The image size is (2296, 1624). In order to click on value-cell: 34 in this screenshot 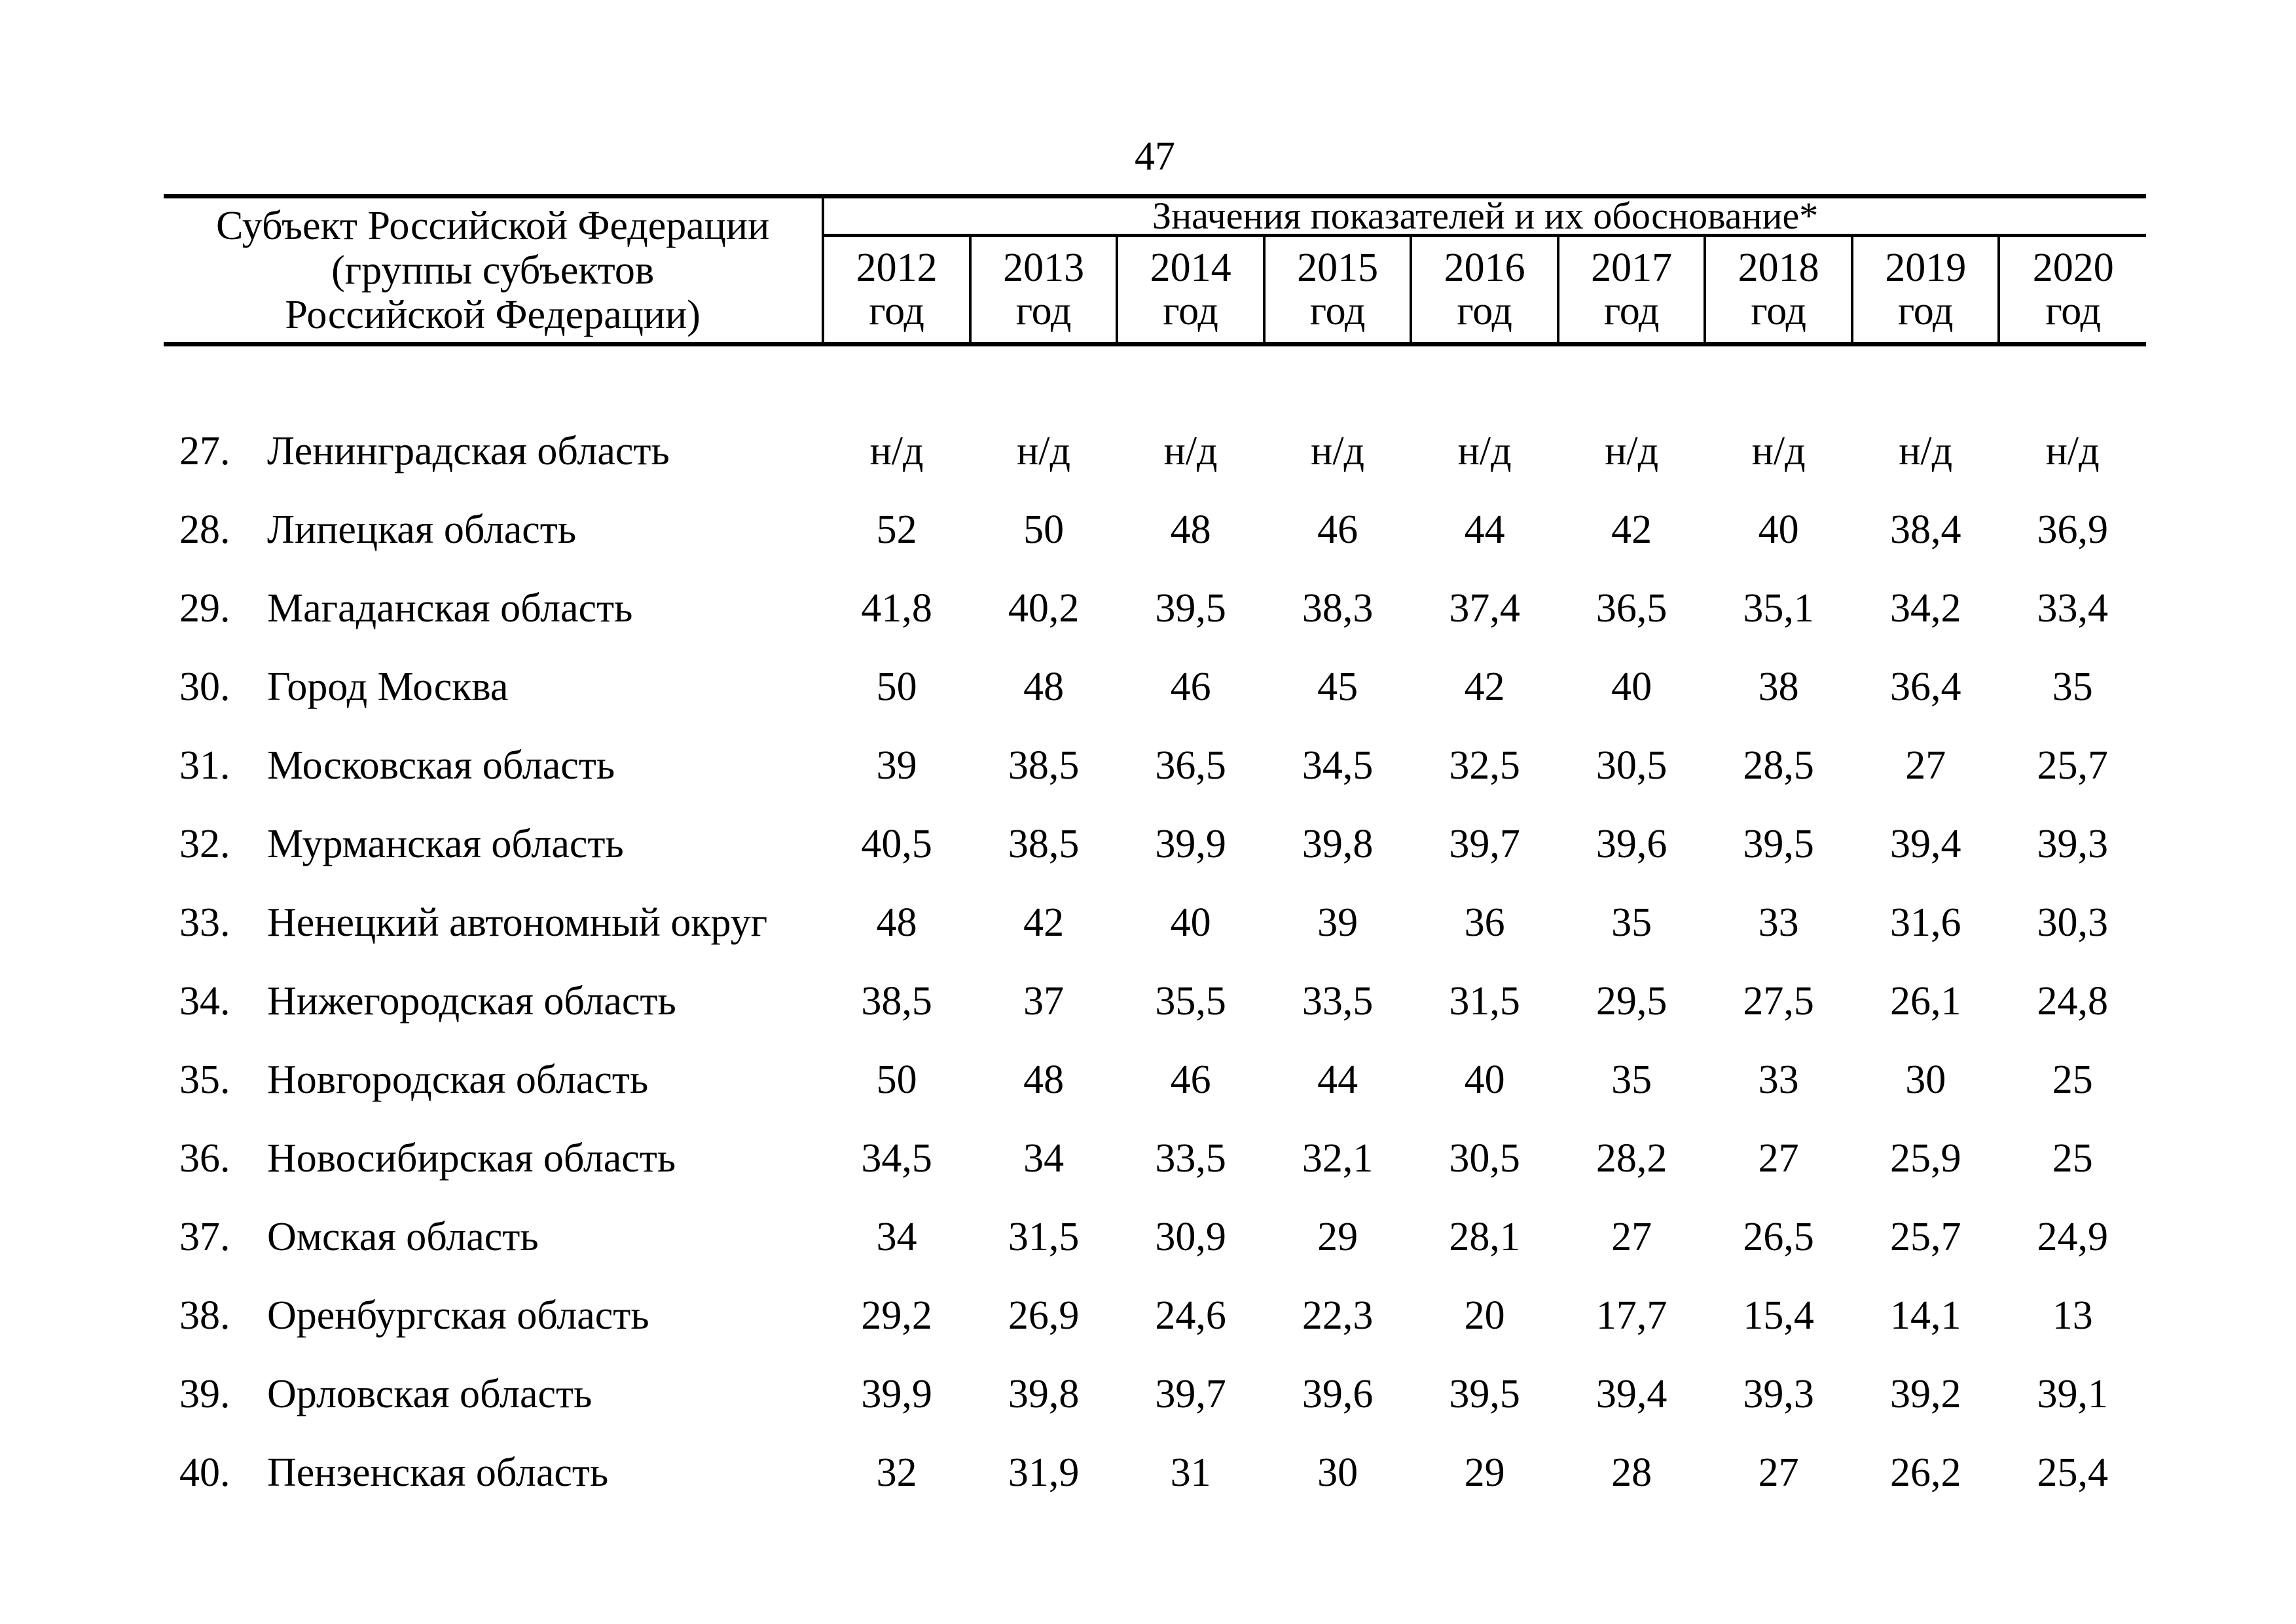, I will do `click(896, 1237)`.